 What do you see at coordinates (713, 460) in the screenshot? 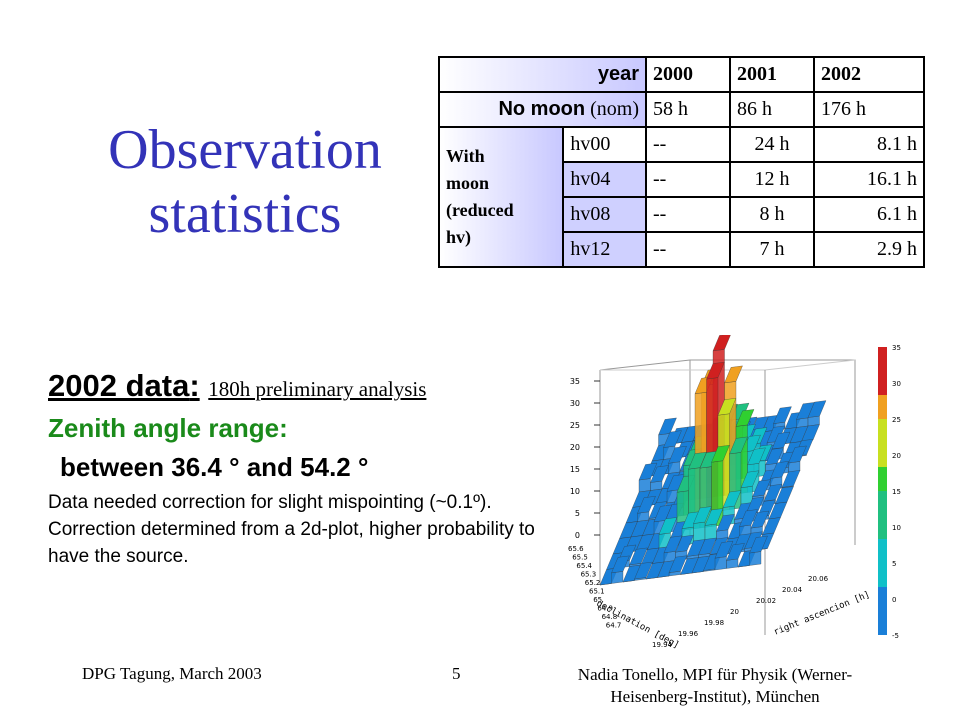
I see `lego-bars` at bounding box center [713, 460].